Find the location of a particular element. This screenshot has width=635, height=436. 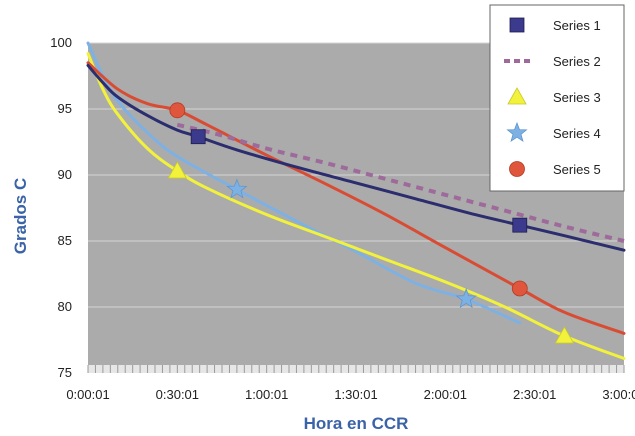

series-5-legend-symbol is located at coordinates (517, 169).